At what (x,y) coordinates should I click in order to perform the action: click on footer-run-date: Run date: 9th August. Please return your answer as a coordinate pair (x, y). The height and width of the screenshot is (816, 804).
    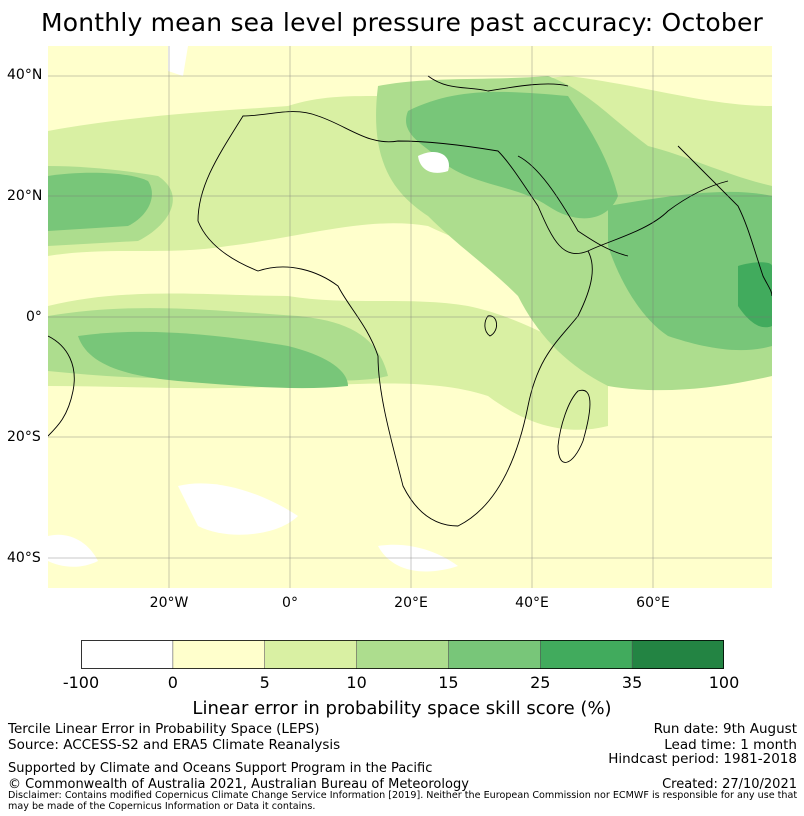
    Looking at the image, I should click on (725, 729).